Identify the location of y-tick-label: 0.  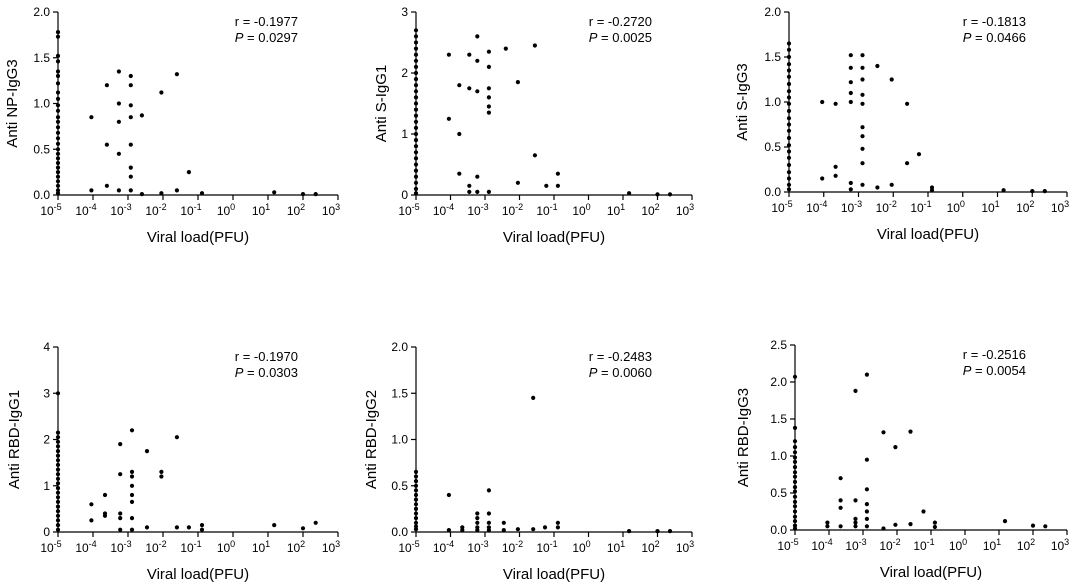
(404, 195).